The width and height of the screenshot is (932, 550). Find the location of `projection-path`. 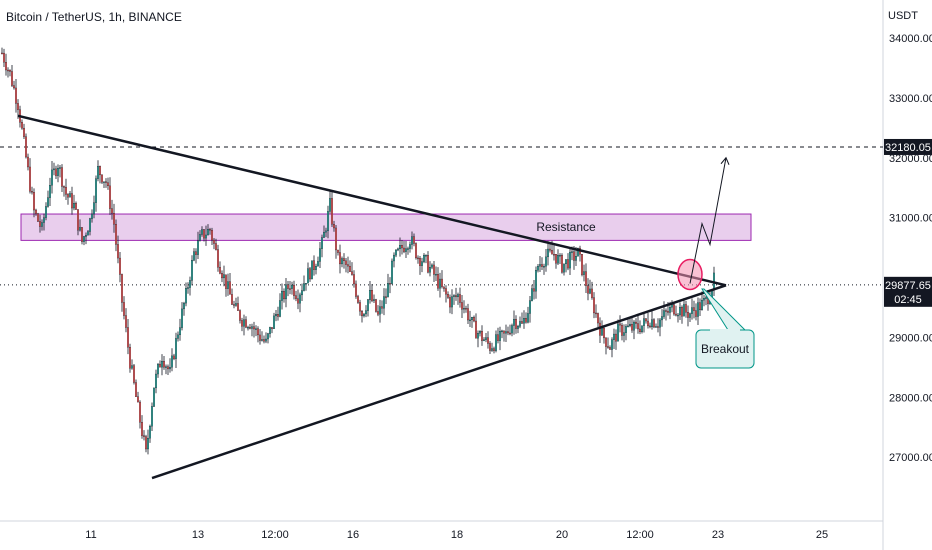

projection-path is located at coordinates (708, 220).